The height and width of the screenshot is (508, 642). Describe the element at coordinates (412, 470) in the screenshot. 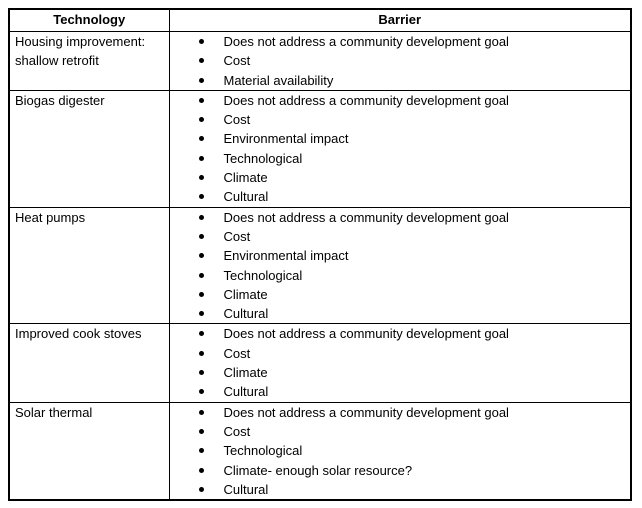

I see `barrier-item: Climate- enough solar resource?` at that location.